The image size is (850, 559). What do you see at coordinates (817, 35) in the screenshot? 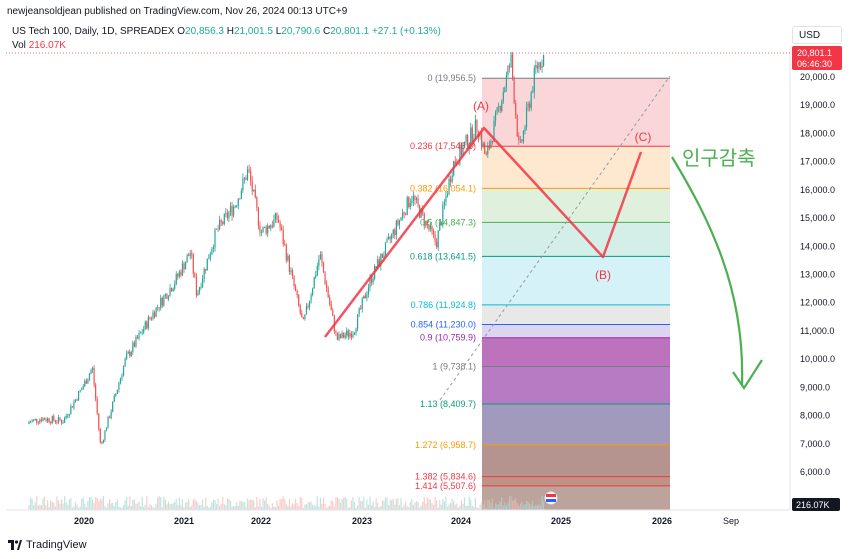
I see `currency-button: USD` at bounding box center [817, 35].